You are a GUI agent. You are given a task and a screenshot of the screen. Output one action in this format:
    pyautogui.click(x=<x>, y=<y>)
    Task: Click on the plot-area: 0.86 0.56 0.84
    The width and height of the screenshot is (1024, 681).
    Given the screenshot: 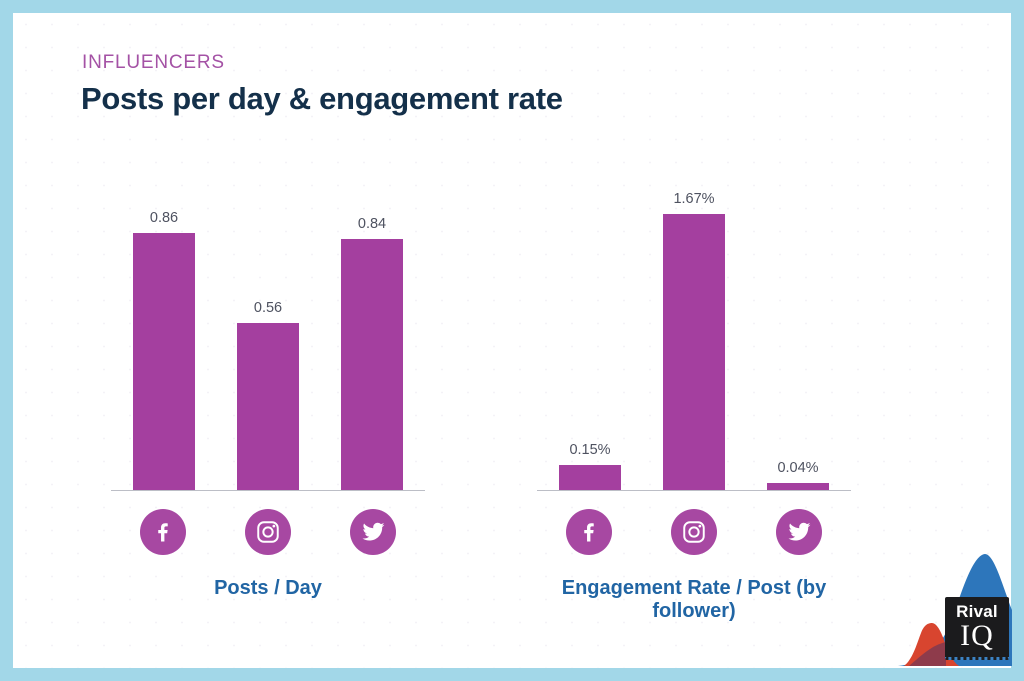 What is the action you would take?
    pyautogui.click(x=268, y=350)
    